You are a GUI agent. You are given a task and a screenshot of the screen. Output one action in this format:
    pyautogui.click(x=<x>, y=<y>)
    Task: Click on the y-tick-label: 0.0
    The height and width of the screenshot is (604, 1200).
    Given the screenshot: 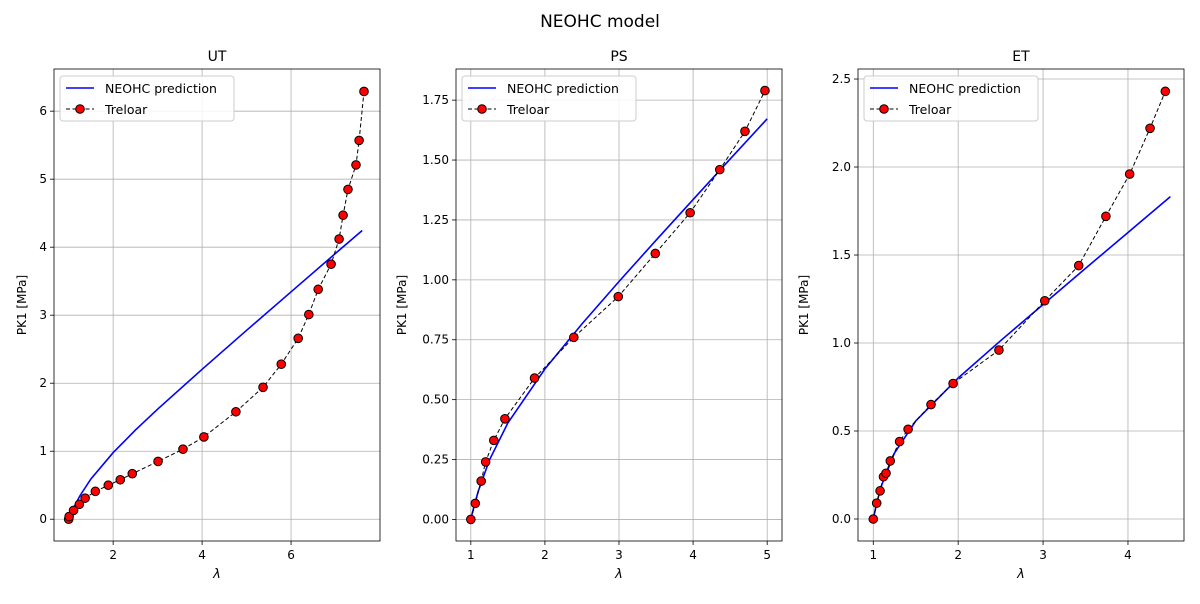 What is the action you would take?
    pyautogui.click(x=841, y=519)
    